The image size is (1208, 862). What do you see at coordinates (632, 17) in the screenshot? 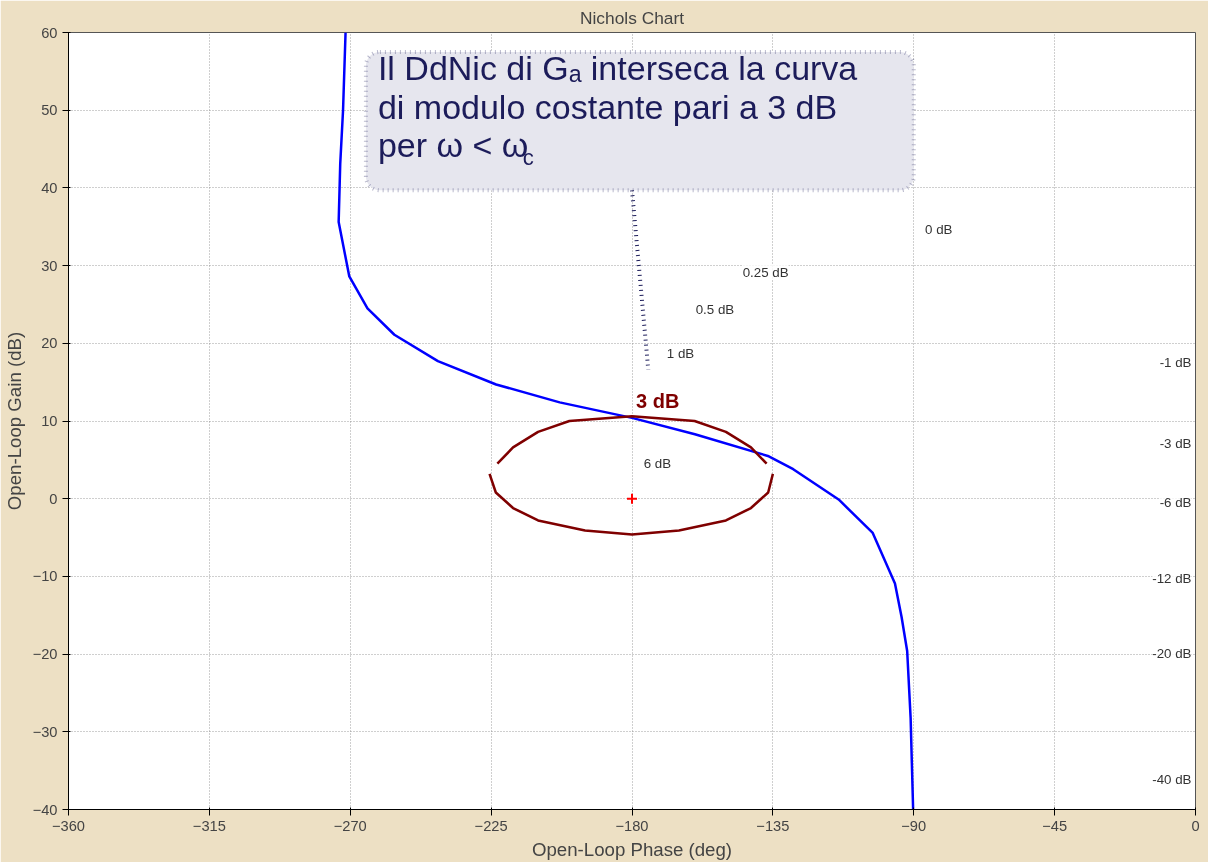
I see `chart-title: Nichols Chart` at bounding box center [632, 17].